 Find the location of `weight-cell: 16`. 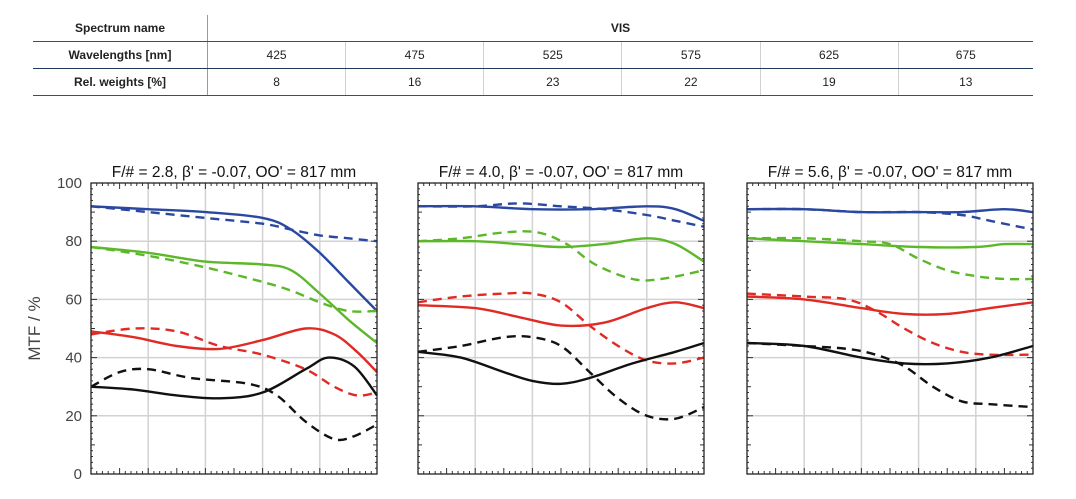

weight-cell: 16 is located at coordinates (415, 82).